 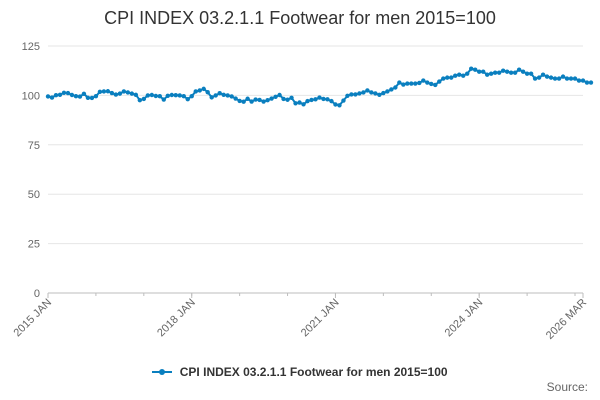 I want to click on x-tick-label: 2018 JAN, so click(x=176, y=318).